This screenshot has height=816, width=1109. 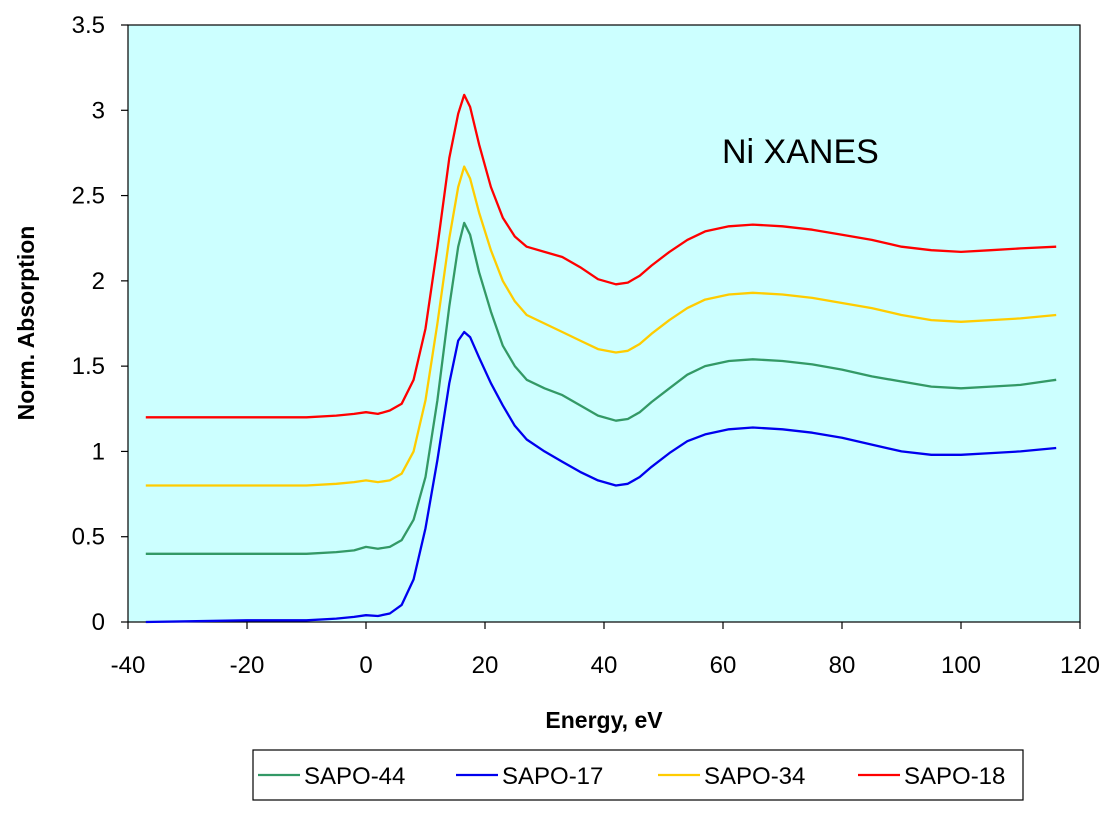 What do you see at coordinates (842, 665) in the screenshot?
I see `x-tick-label: 80` at bounding box center [842, 665].